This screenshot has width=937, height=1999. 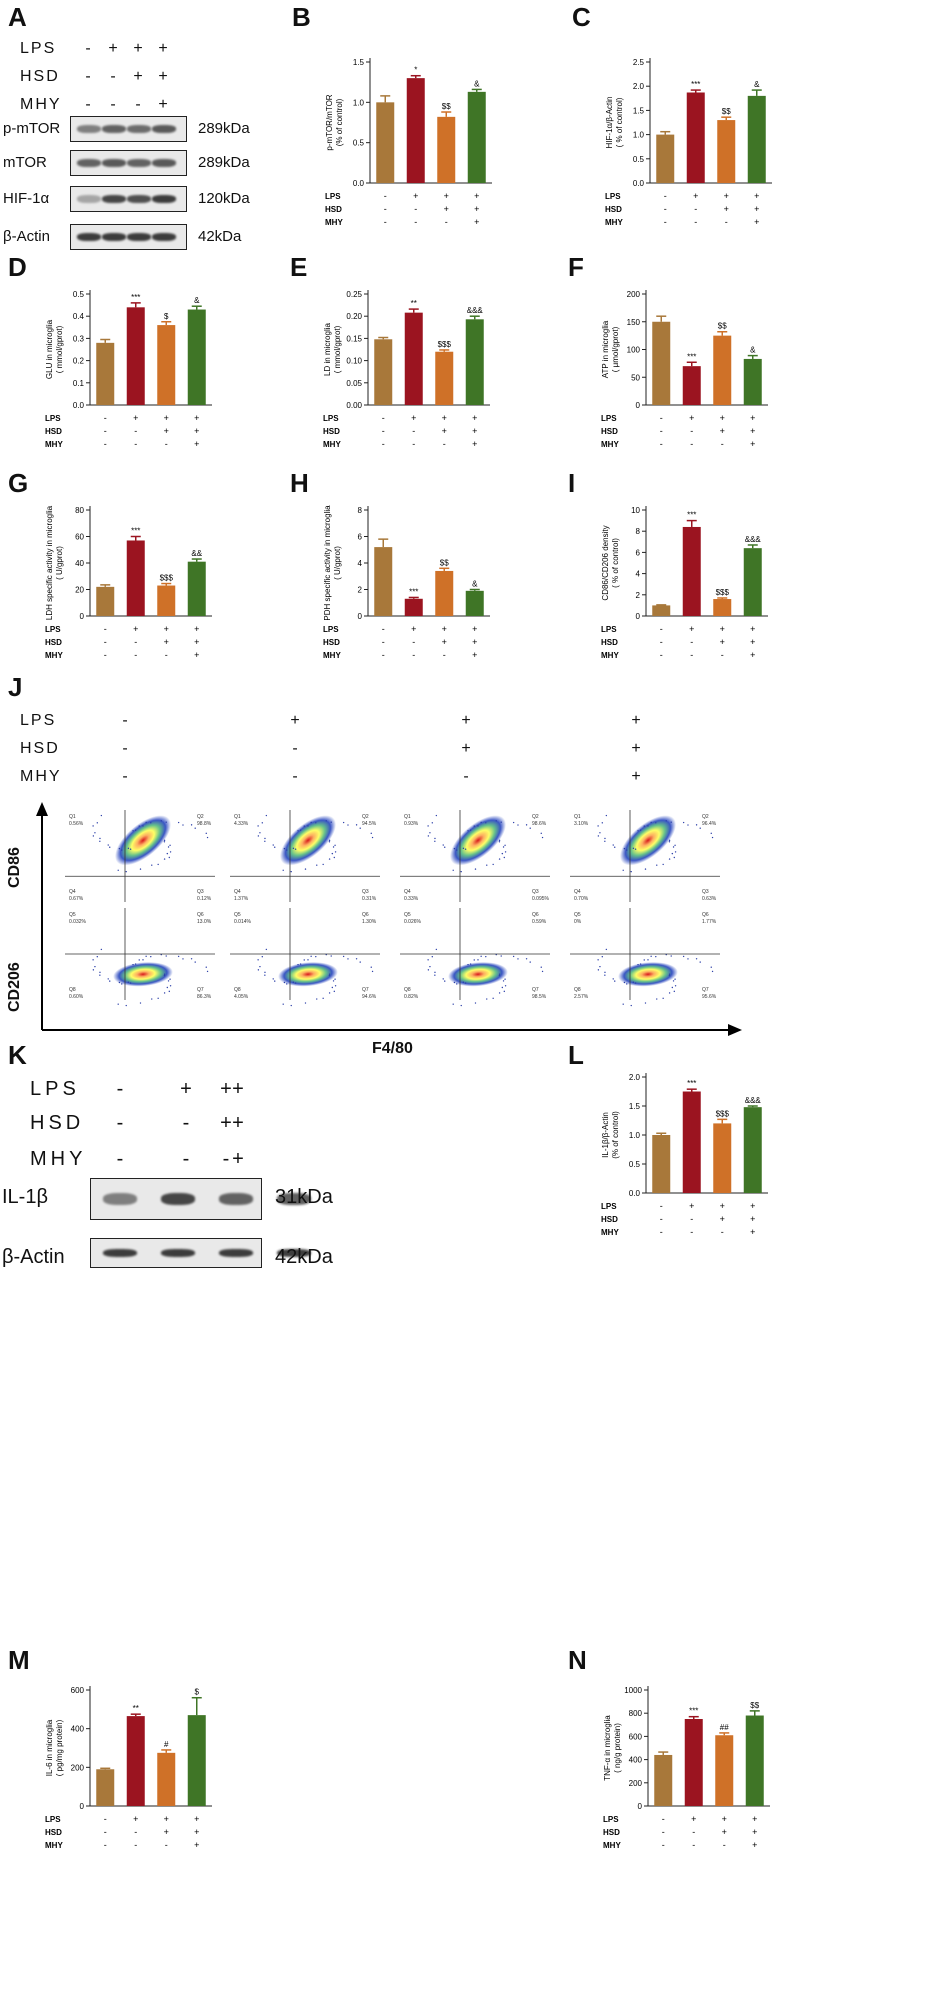 I want to click on chart-B-ylabel-line-1: (% of control), so click(x=339, y=122).